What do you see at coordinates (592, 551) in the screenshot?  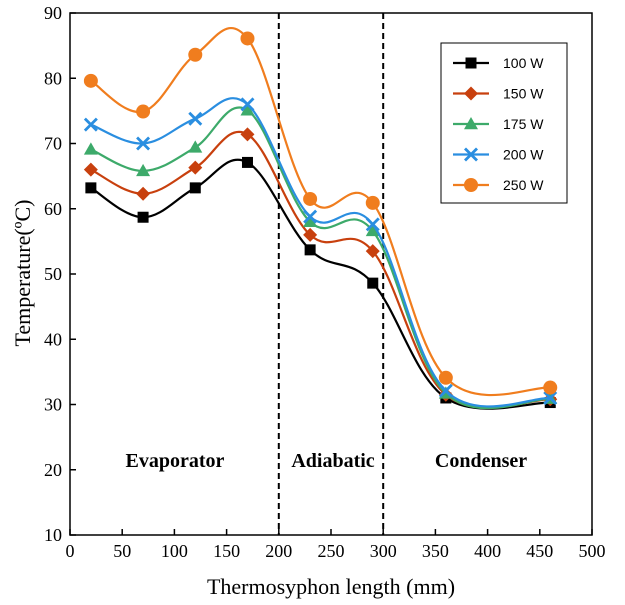 I see `x-tick-label-10: 500` at bounding box center [592, 551].